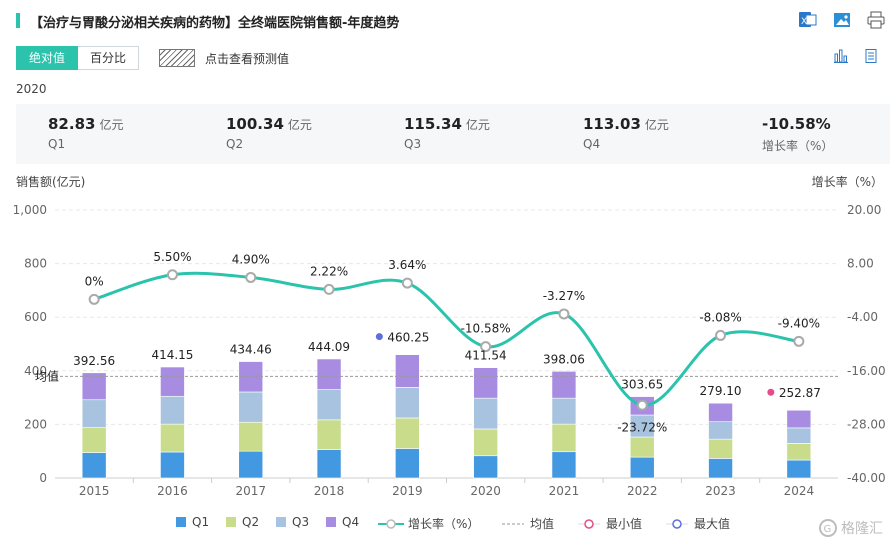  I want to click on mode-toolbar: 绝对值 百分比 点击查看预测值, so click(152, 58).